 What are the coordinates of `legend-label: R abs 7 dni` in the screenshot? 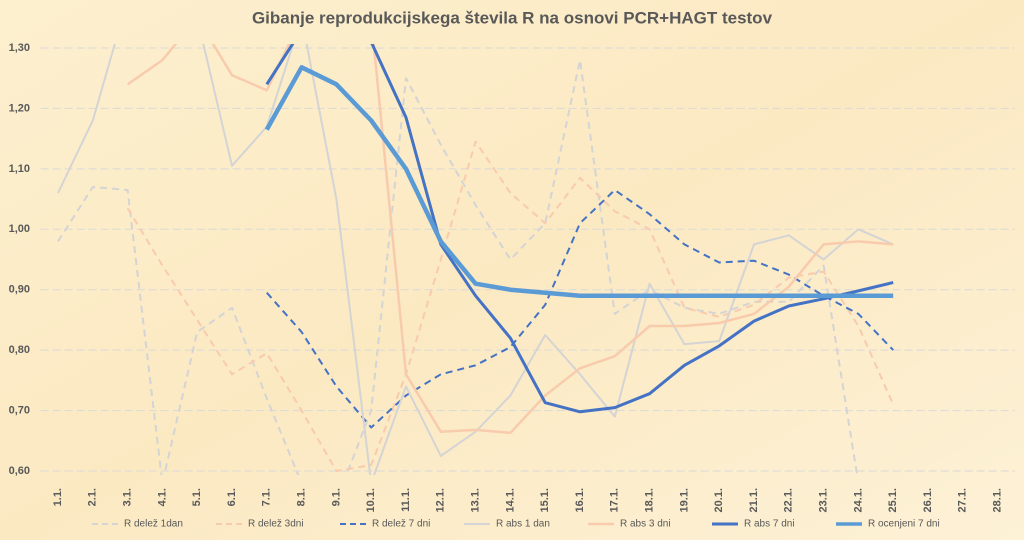 It's located at (769, 524).